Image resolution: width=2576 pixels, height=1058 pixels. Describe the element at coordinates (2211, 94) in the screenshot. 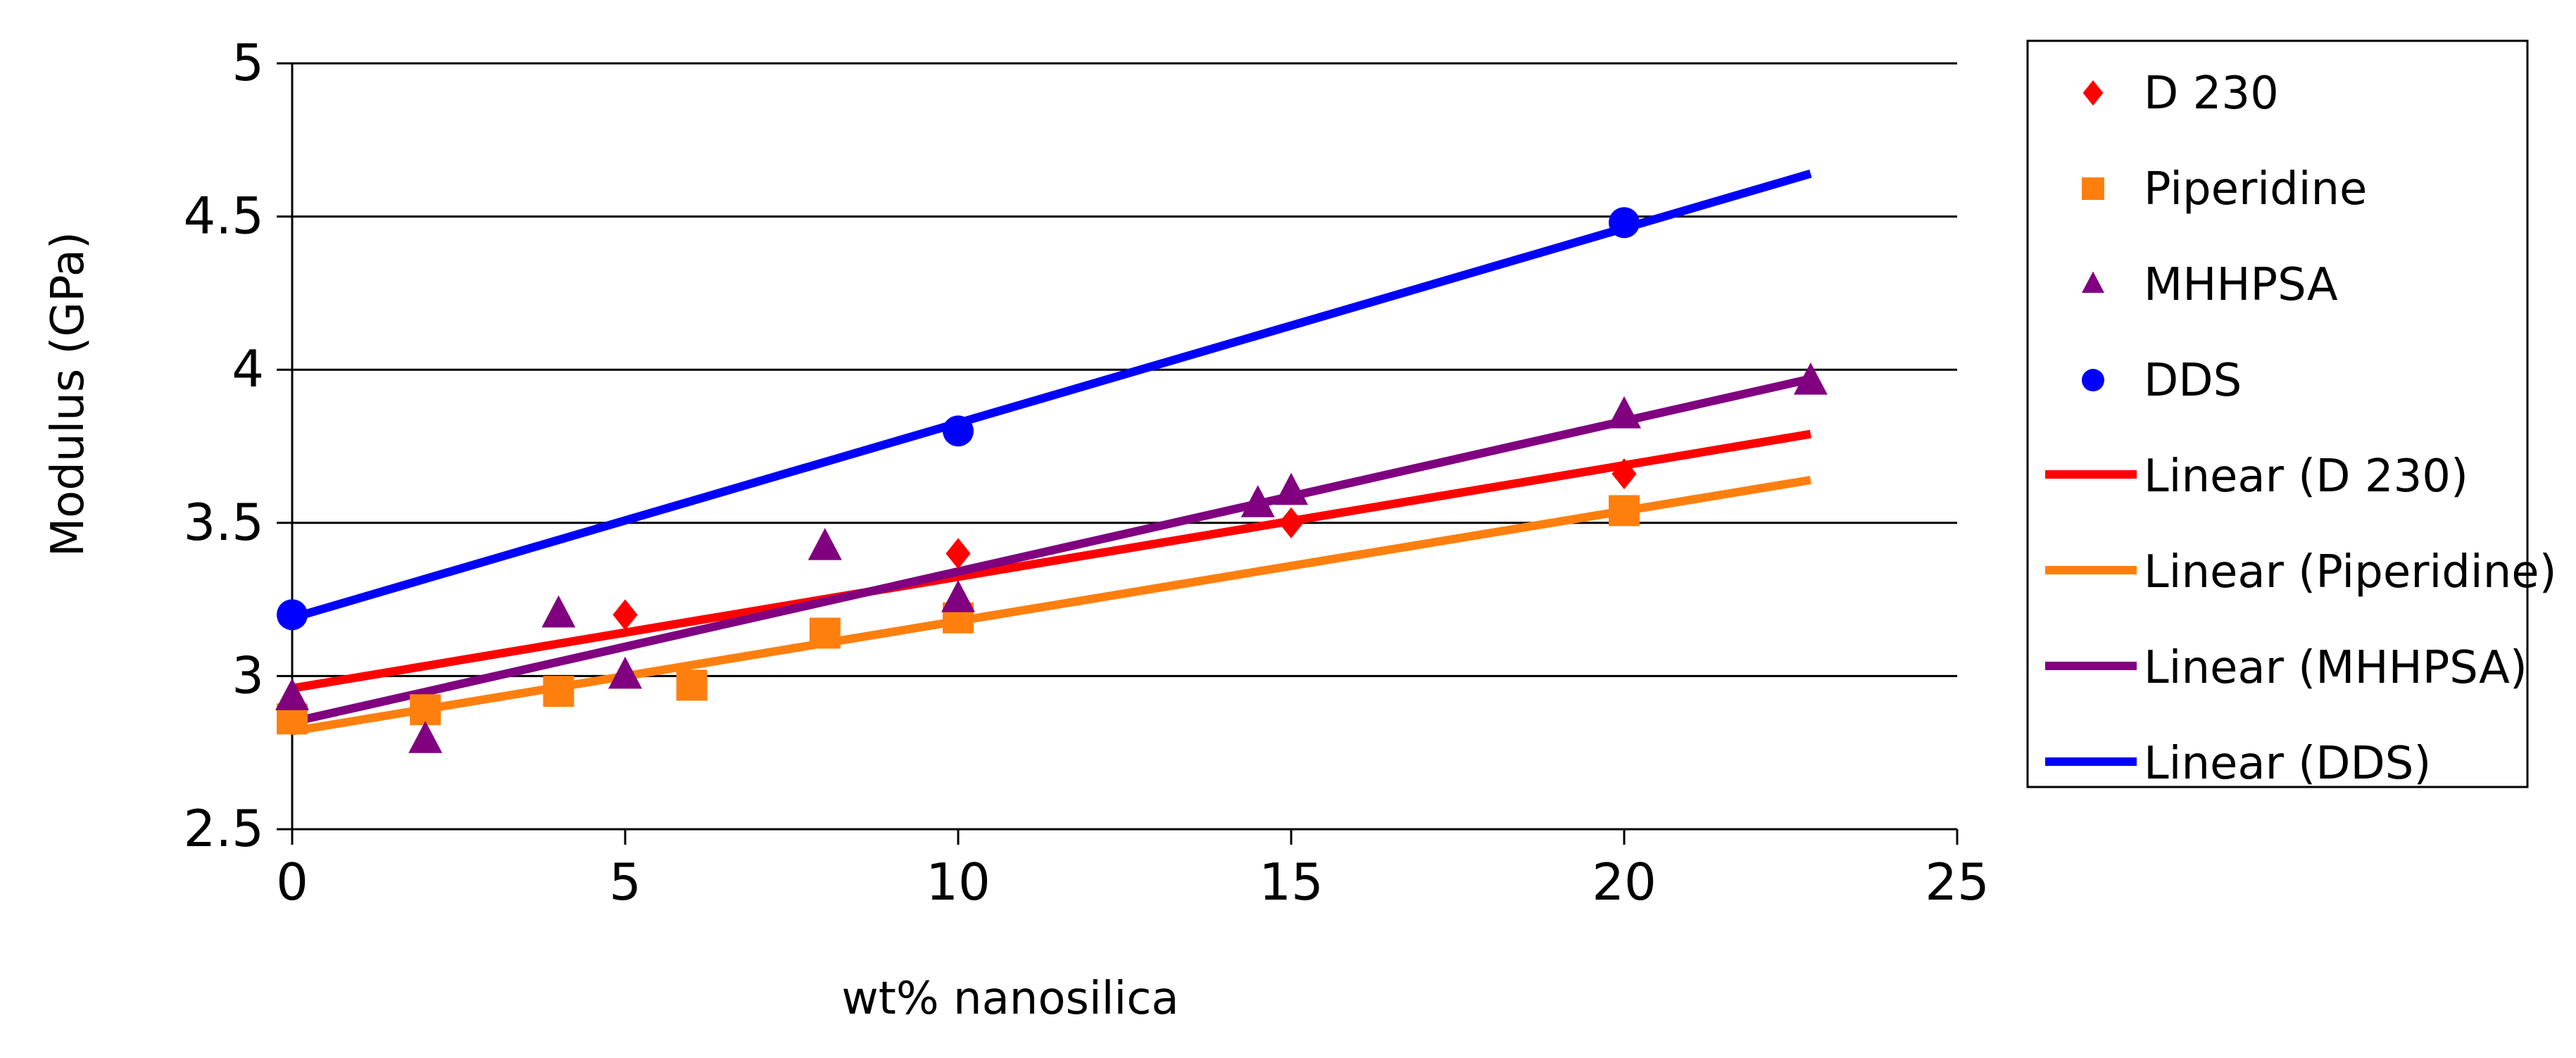

I see `legend-label: D 230` at that location.